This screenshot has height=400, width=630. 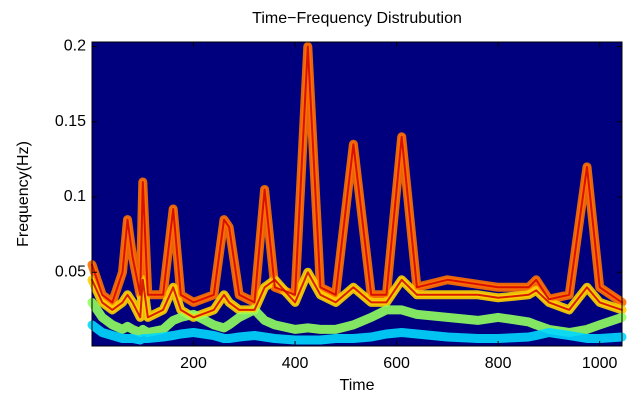 I want to click on x-axis-label: Time, so click(x=357, y=385).